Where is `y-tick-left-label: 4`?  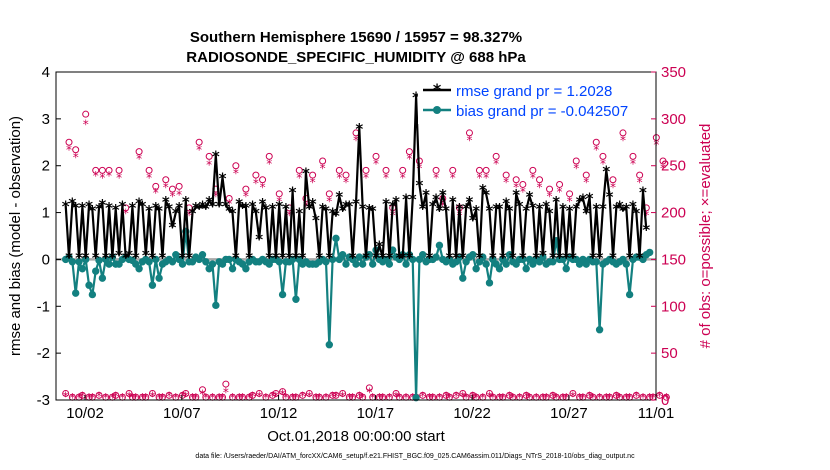
y-tick-left-label: 4 is located at coordinates (46, 72).